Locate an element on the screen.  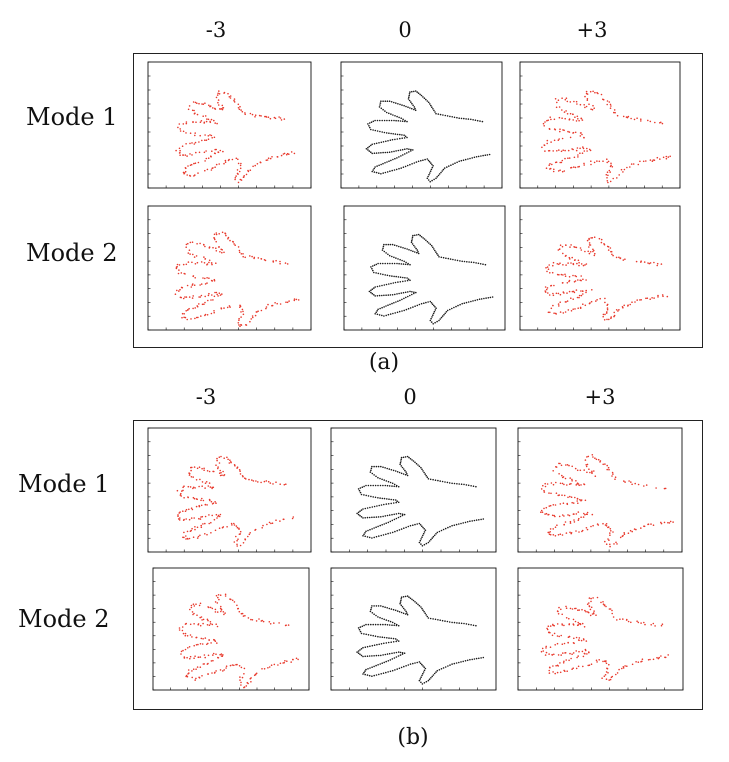
panel-a-column-label-minus3: -3 is located at coordinates (216, 30).